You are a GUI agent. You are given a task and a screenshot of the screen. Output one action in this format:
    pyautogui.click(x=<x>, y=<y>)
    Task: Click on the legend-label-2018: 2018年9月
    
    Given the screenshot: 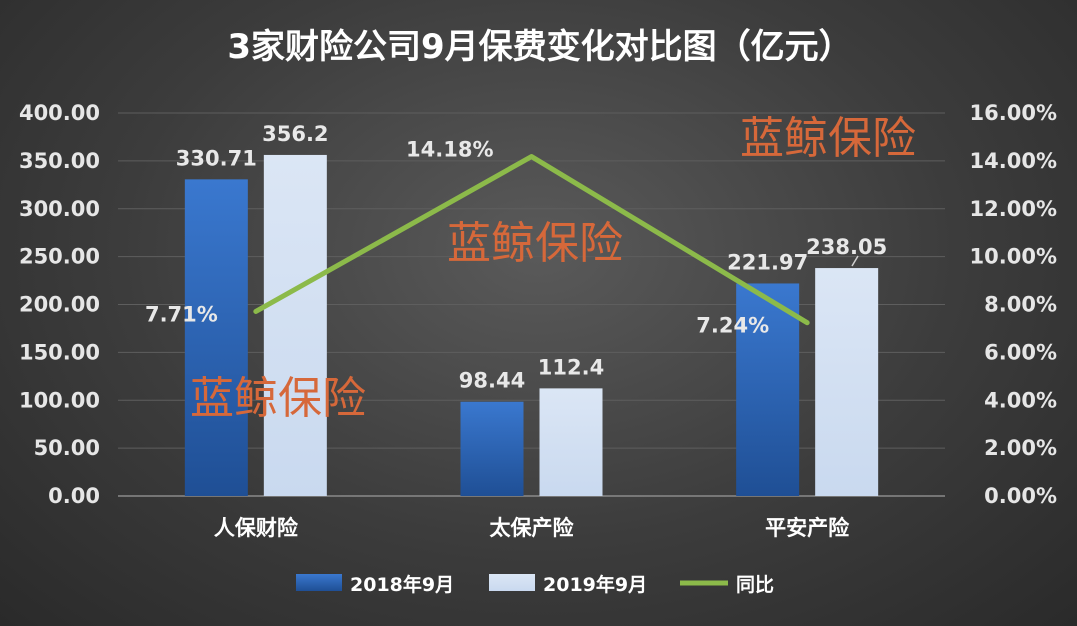 What is the action you would take?
    pyautogui.click(x=402, y=584)
    